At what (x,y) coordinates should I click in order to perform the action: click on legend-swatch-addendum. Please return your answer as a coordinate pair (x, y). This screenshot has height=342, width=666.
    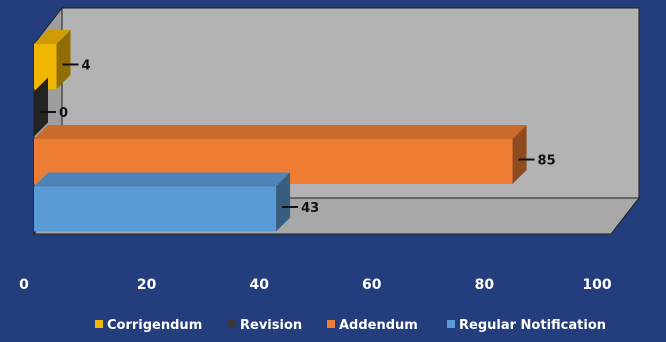
    Looking at the image, I should click on (331, 324).